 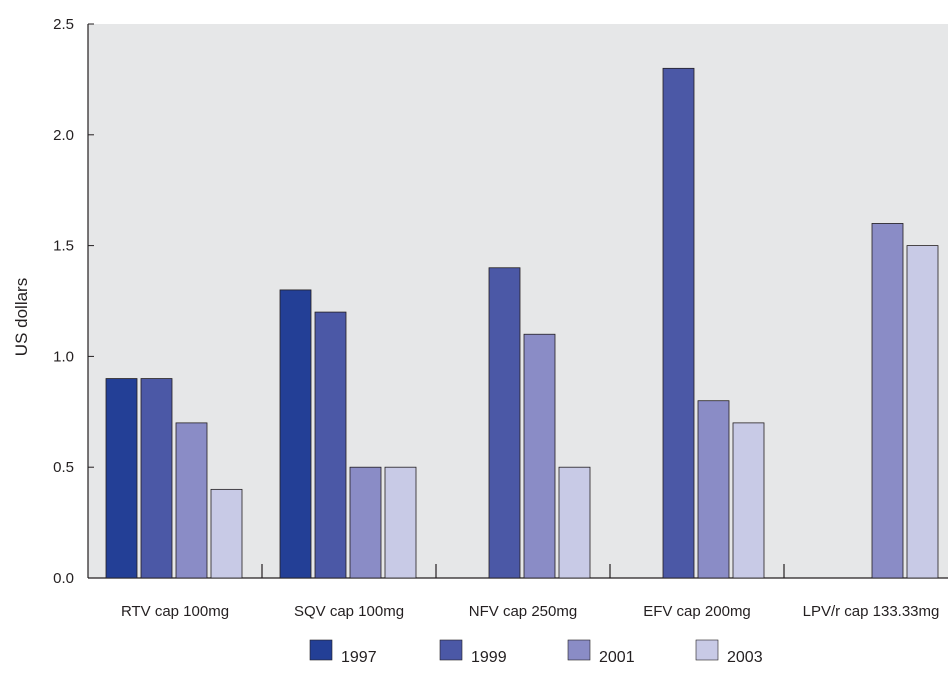 What do you see at coordinates (359, 657) in the screenshot?
I see `legend-label: 1997` at bounding box center [359, 657].